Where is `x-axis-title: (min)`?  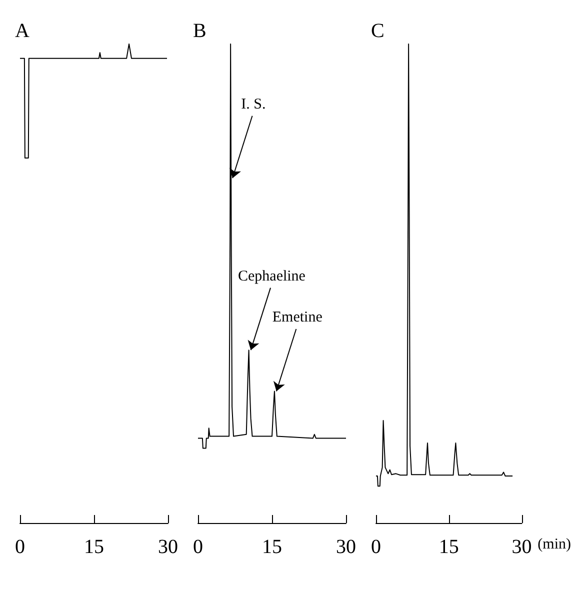 x-axis-title: (min) is located at coordinates (555, 544).